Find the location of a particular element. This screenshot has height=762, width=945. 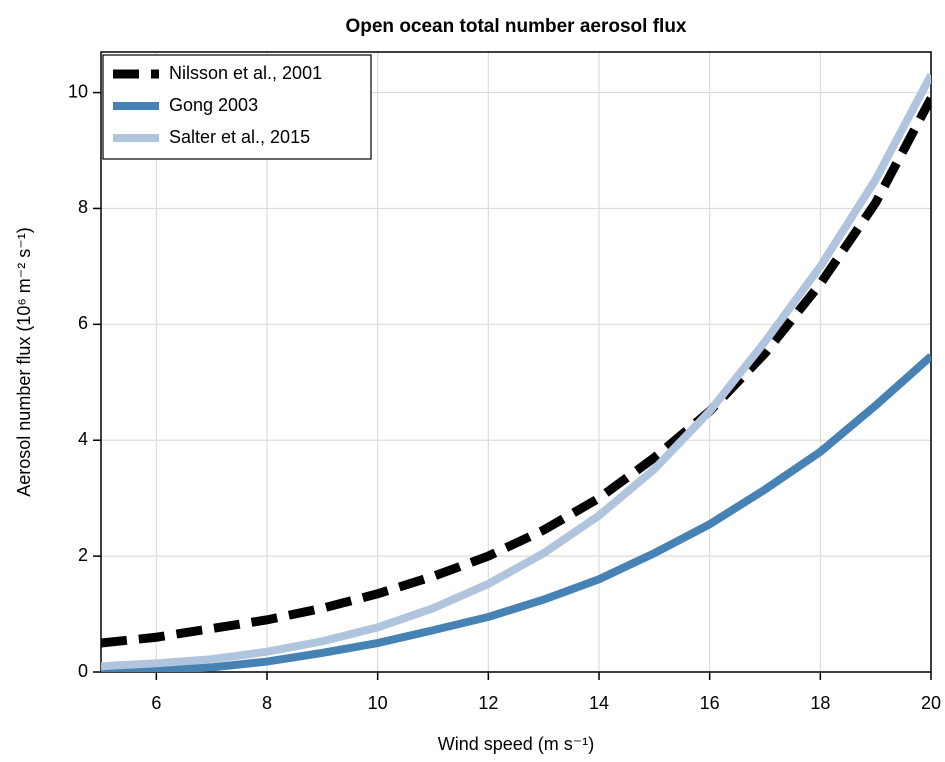

legend-label: Salter et al., 2015 is located at coordinates (239, 137).